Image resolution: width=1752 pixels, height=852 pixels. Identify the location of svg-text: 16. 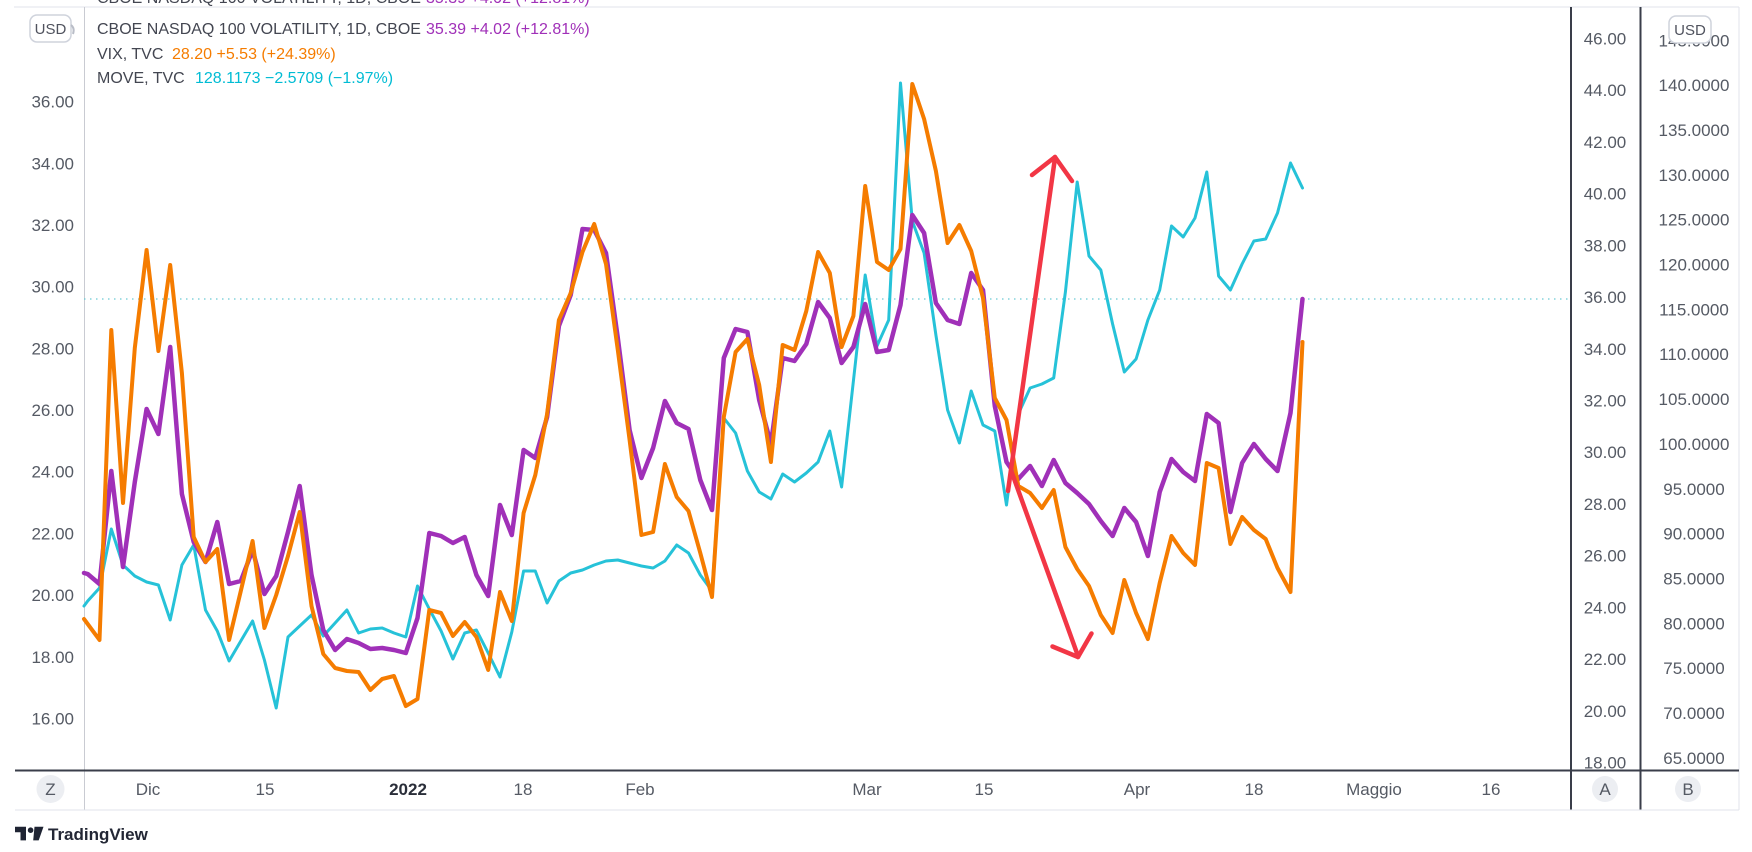
(1491, 789).